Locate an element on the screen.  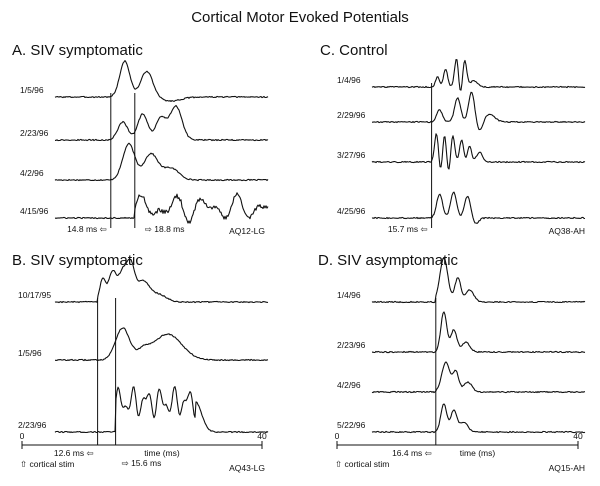
panel-id-label: AQ38-AH is located at coordinates (567, 231).